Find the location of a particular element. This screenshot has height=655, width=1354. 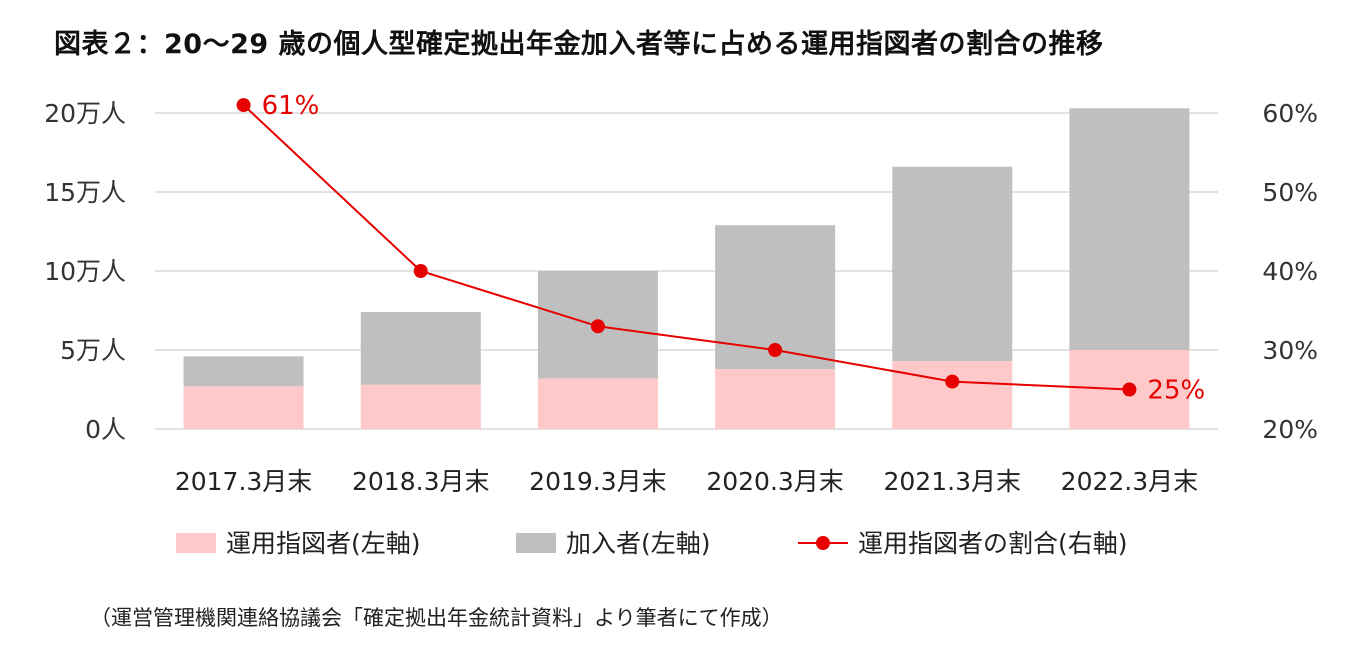

legend-label-ratio: 運用指図者の割合(右軸) is located at coordinates (993, 543).